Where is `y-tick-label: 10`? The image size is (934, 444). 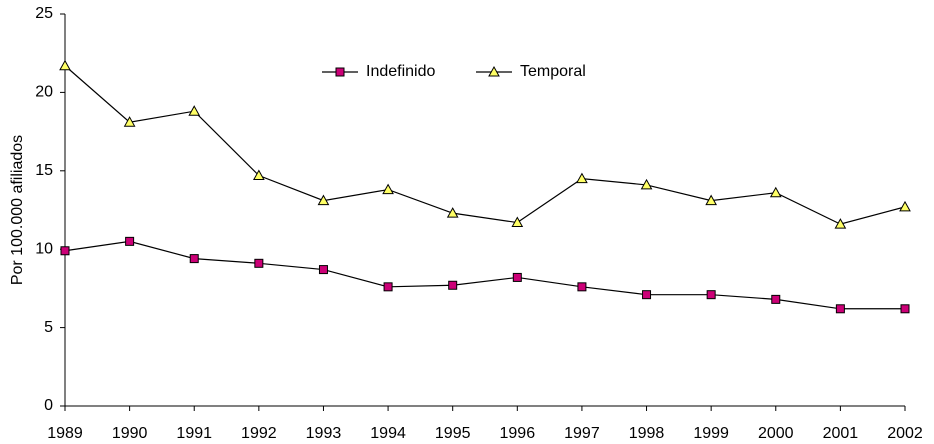
y-tick-label: 10 is located at coordinates (44, 248).